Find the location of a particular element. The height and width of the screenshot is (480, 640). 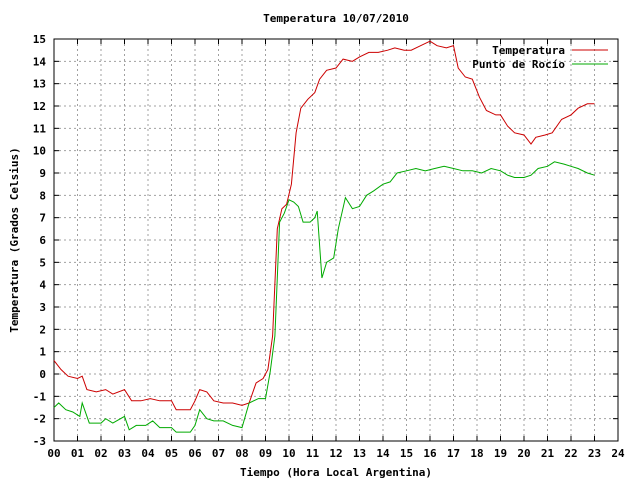

x-tick-label: 00 is located at coordinates (53, 453).